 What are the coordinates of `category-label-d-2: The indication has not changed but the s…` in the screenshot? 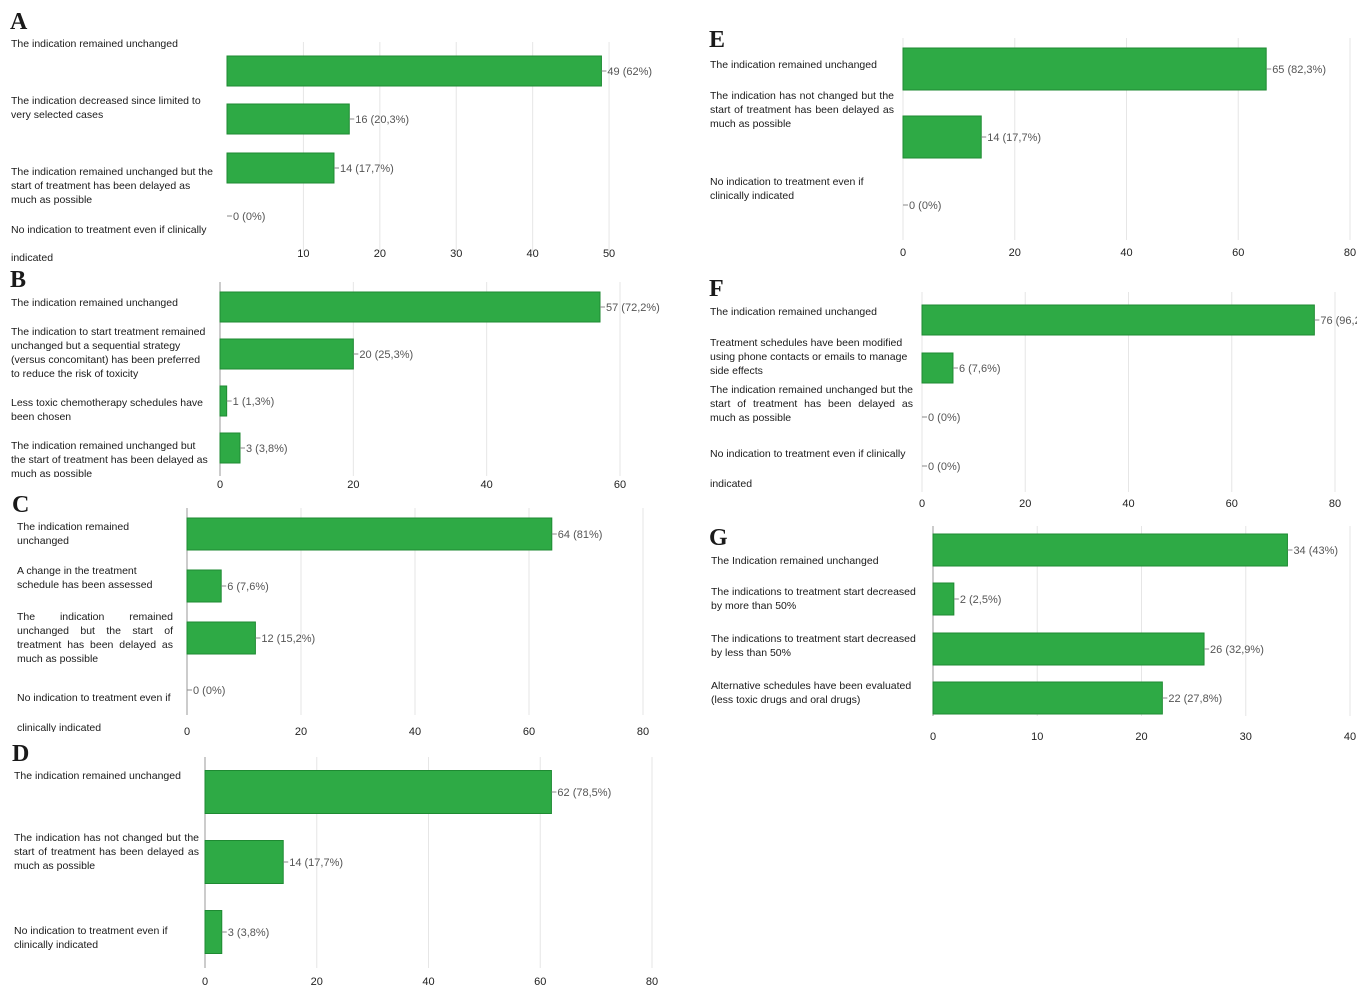 It's located at (106, 852).